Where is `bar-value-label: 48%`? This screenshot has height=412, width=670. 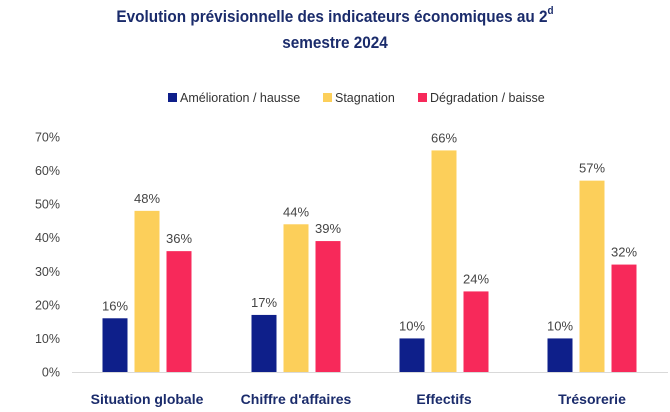
bar-value-label: 48% is located at coordinates (147, 198).